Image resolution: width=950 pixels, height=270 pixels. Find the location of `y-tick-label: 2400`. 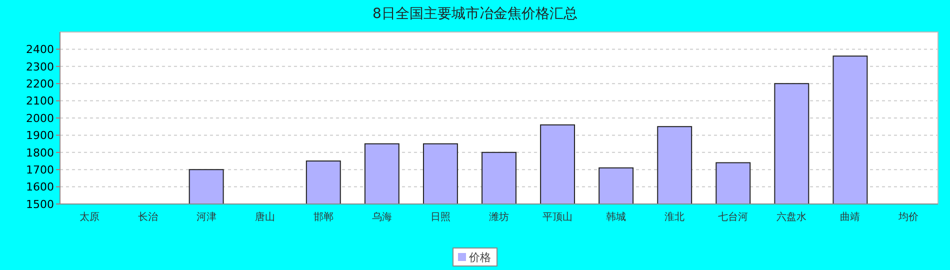

y-tick-label: 2400 is located at coordinates (40, 49).